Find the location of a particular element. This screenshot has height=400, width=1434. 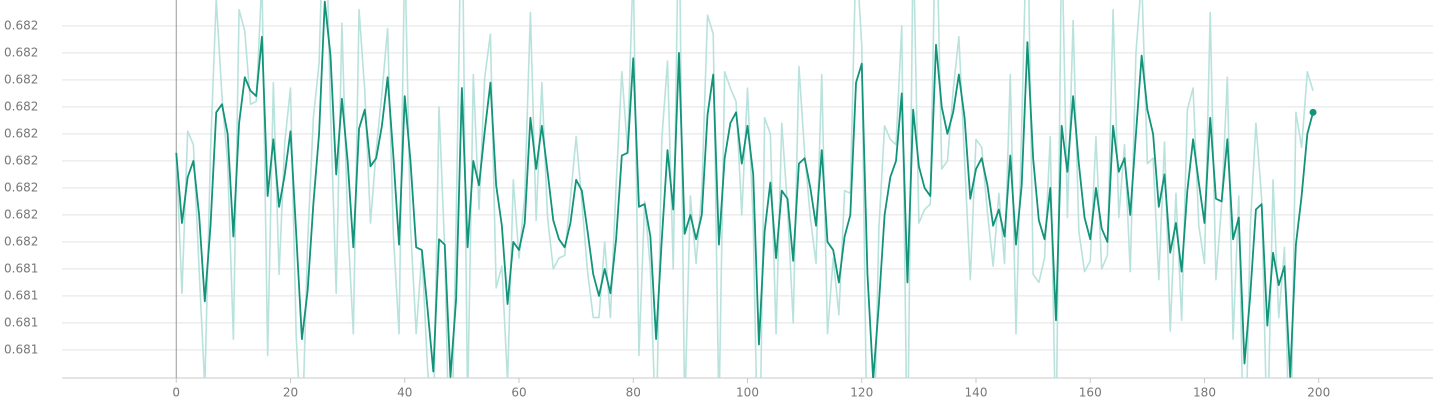

x-tick-label: 40 is located at coordinates (404, 393).